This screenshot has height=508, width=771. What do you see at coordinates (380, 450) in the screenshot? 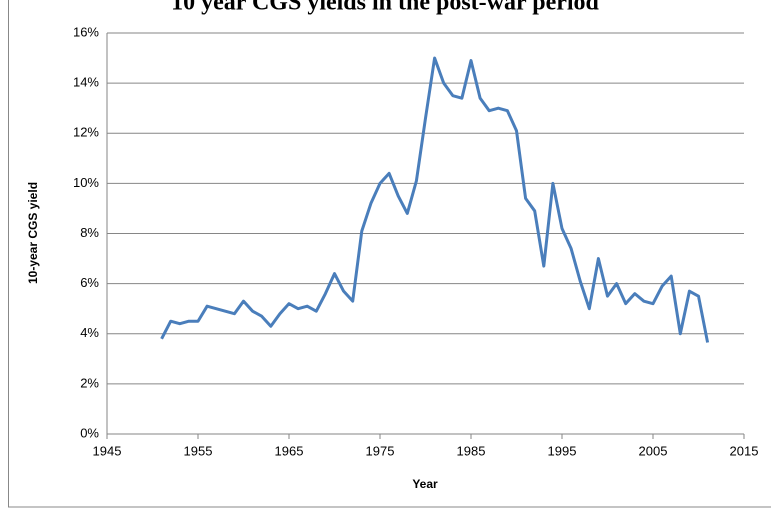
I see `x-tick-label: 1975` at bounding box center [380, 450].